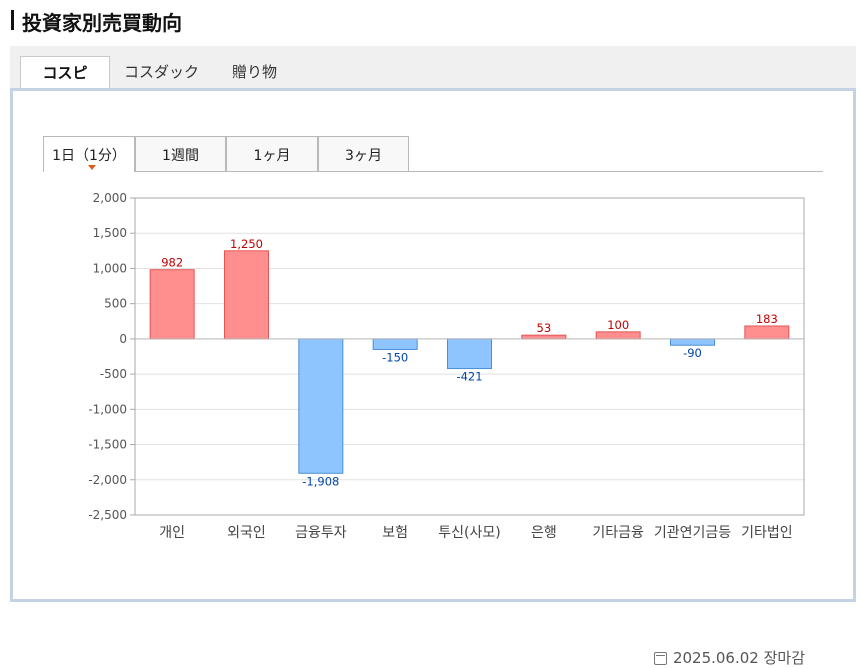 This screenshot has height=668, width=862. Describe the element at coordinates (469, 533) in the screenshot. I see `x-category-label: 투신(사모)` at that location.